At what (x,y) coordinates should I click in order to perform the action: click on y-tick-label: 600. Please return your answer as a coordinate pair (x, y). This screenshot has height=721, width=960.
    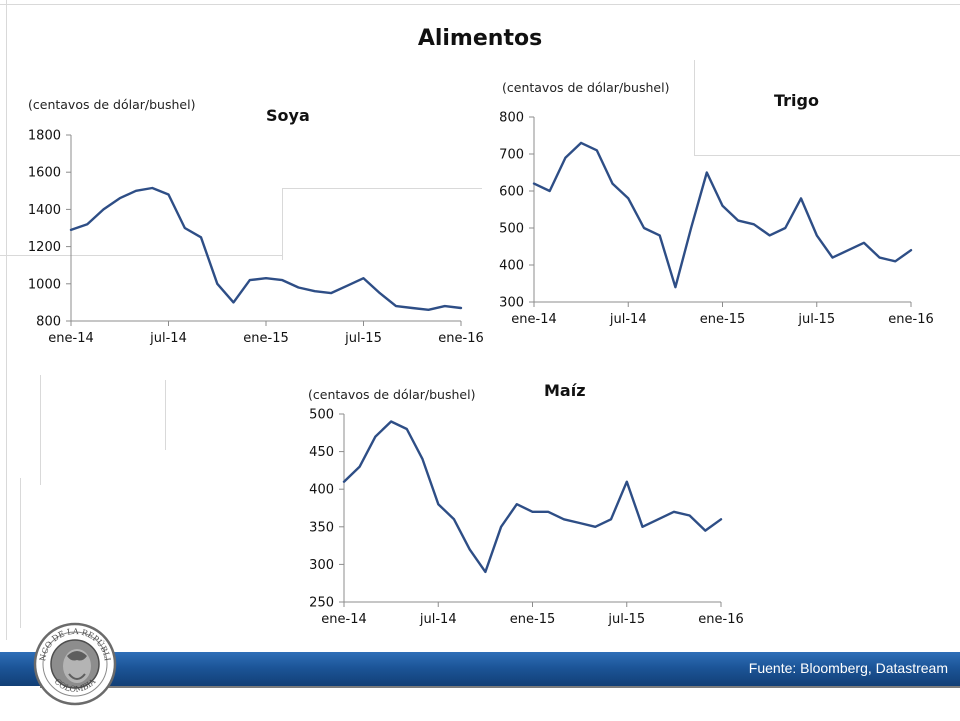
    Looking at the image, I should click on (511, 192).